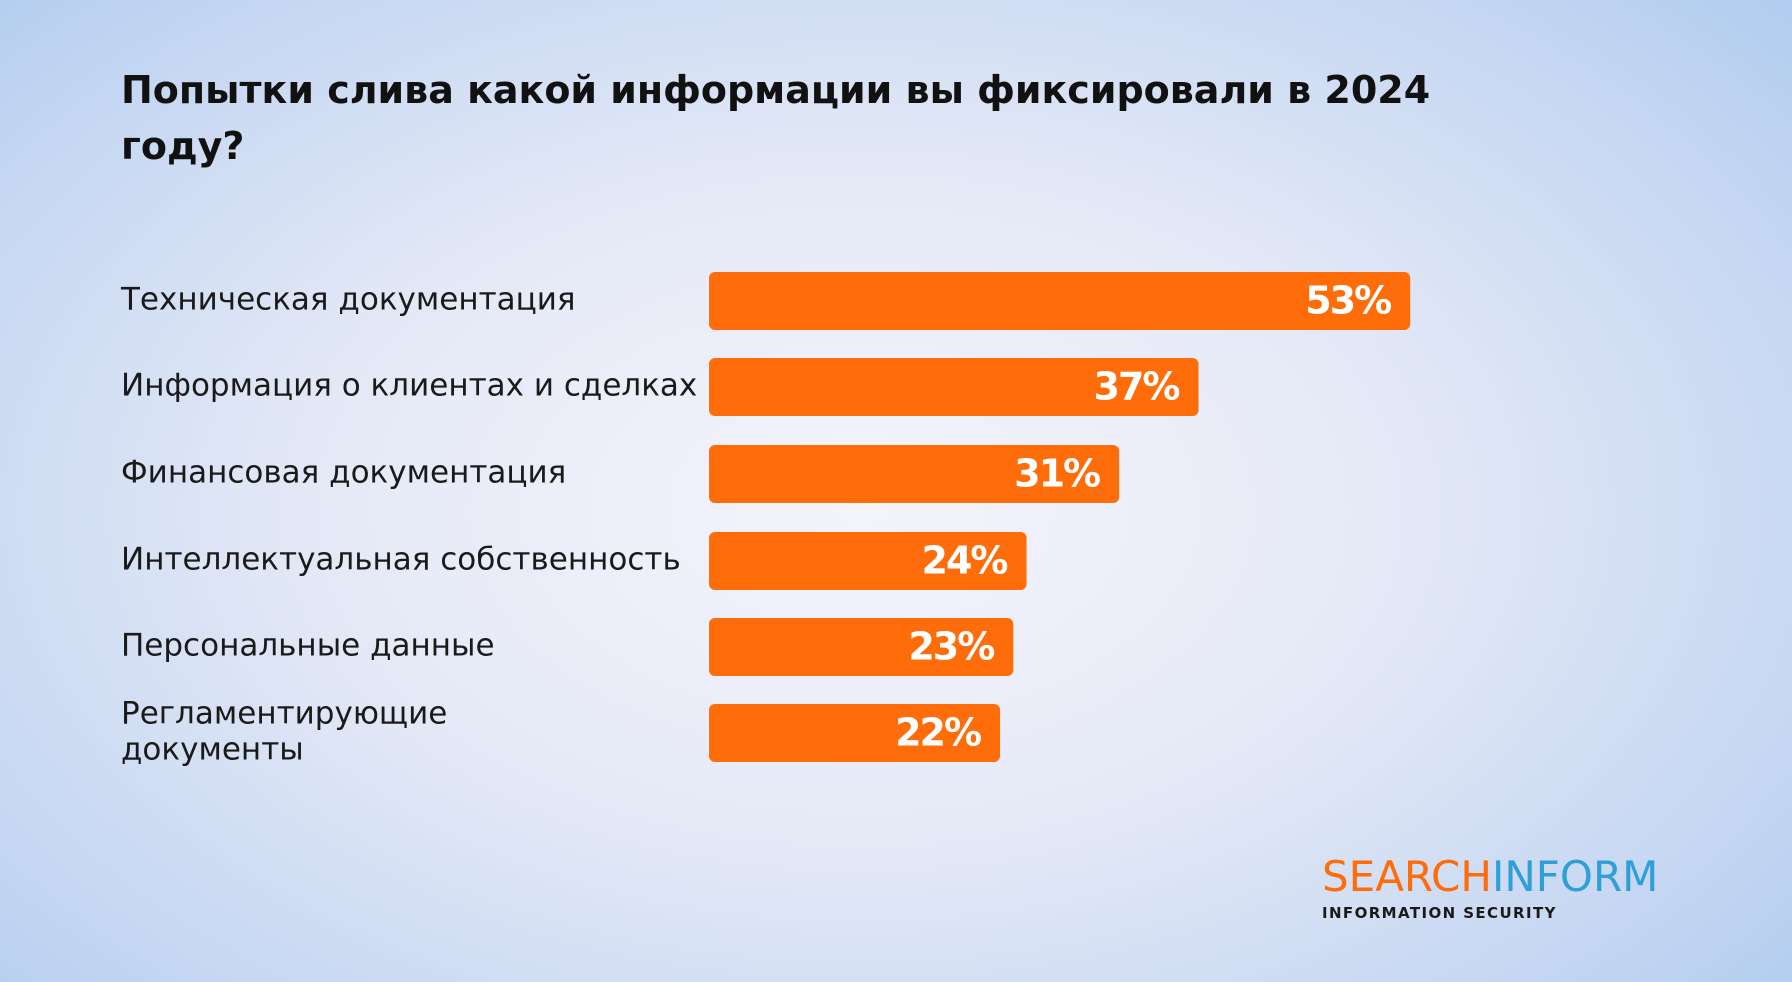 The width and height of the screenshot is (1792, 982). What do you see at coordinates (1348, 301) in the screenshot?
I see `value-label: 53%` at bounding box center [1348, 301].